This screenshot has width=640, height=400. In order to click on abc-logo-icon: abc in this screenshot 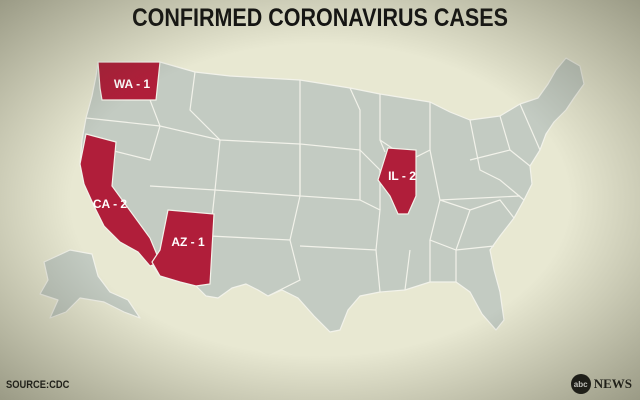, I will do `click(580, 384)`.